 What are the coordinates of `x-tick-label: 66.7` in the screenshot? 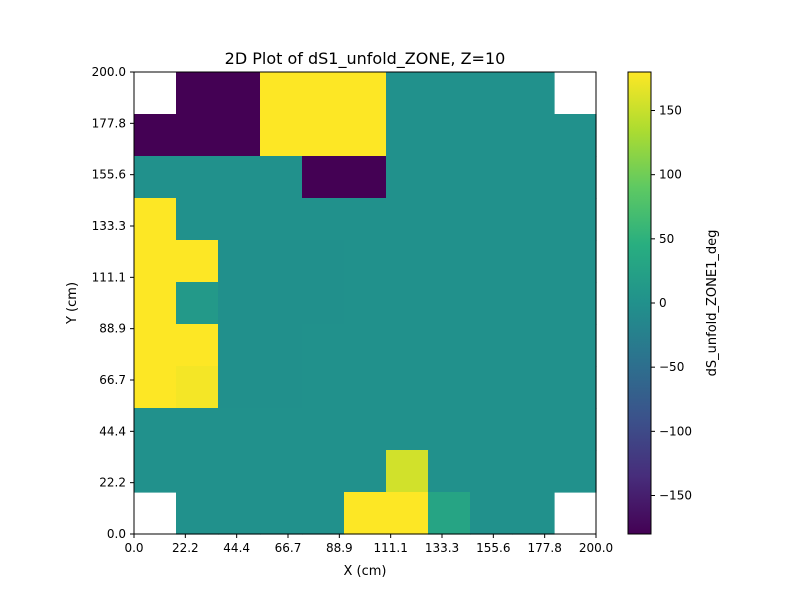 It's located at (288, 548).